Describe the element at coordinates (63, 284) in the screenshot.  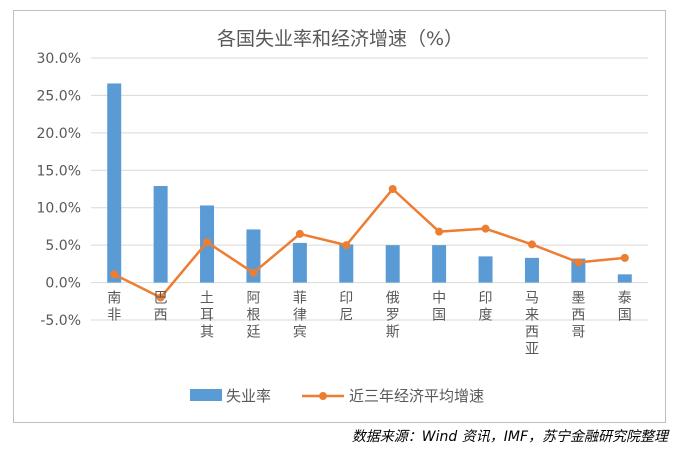
I see `y-tick-label: 0.0%` at that location.